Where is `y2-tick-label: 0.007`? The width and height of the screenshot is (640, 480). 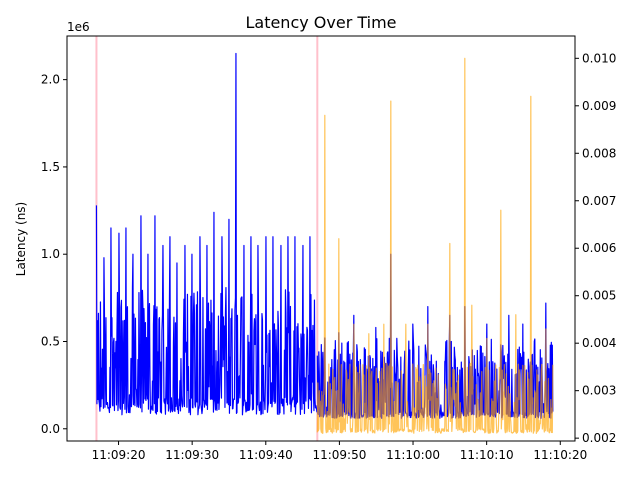
y2-tick-label: 0.007 is located at coordinates (599, 201).